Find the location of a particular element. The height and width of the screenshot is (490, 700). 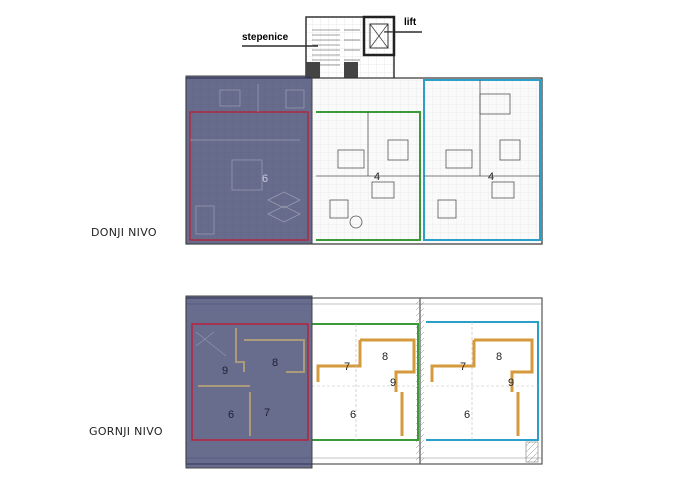

upper-right-room-d: 6 is located at coordinates (467, 415).